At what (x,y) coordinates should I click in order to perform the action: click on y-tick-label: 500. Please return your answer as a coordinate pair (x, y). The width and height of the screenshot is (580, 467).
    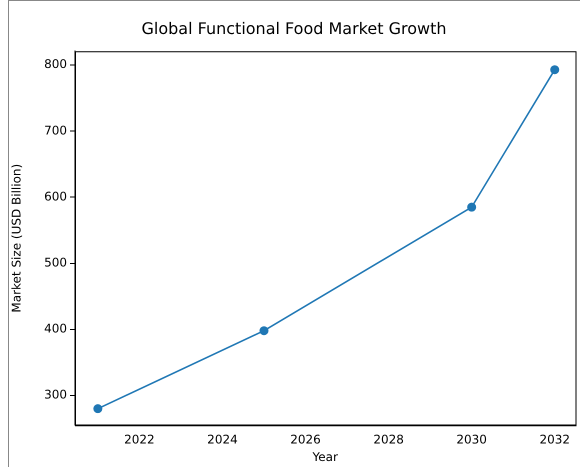
    Looking at the image, I should click on (55, 262).